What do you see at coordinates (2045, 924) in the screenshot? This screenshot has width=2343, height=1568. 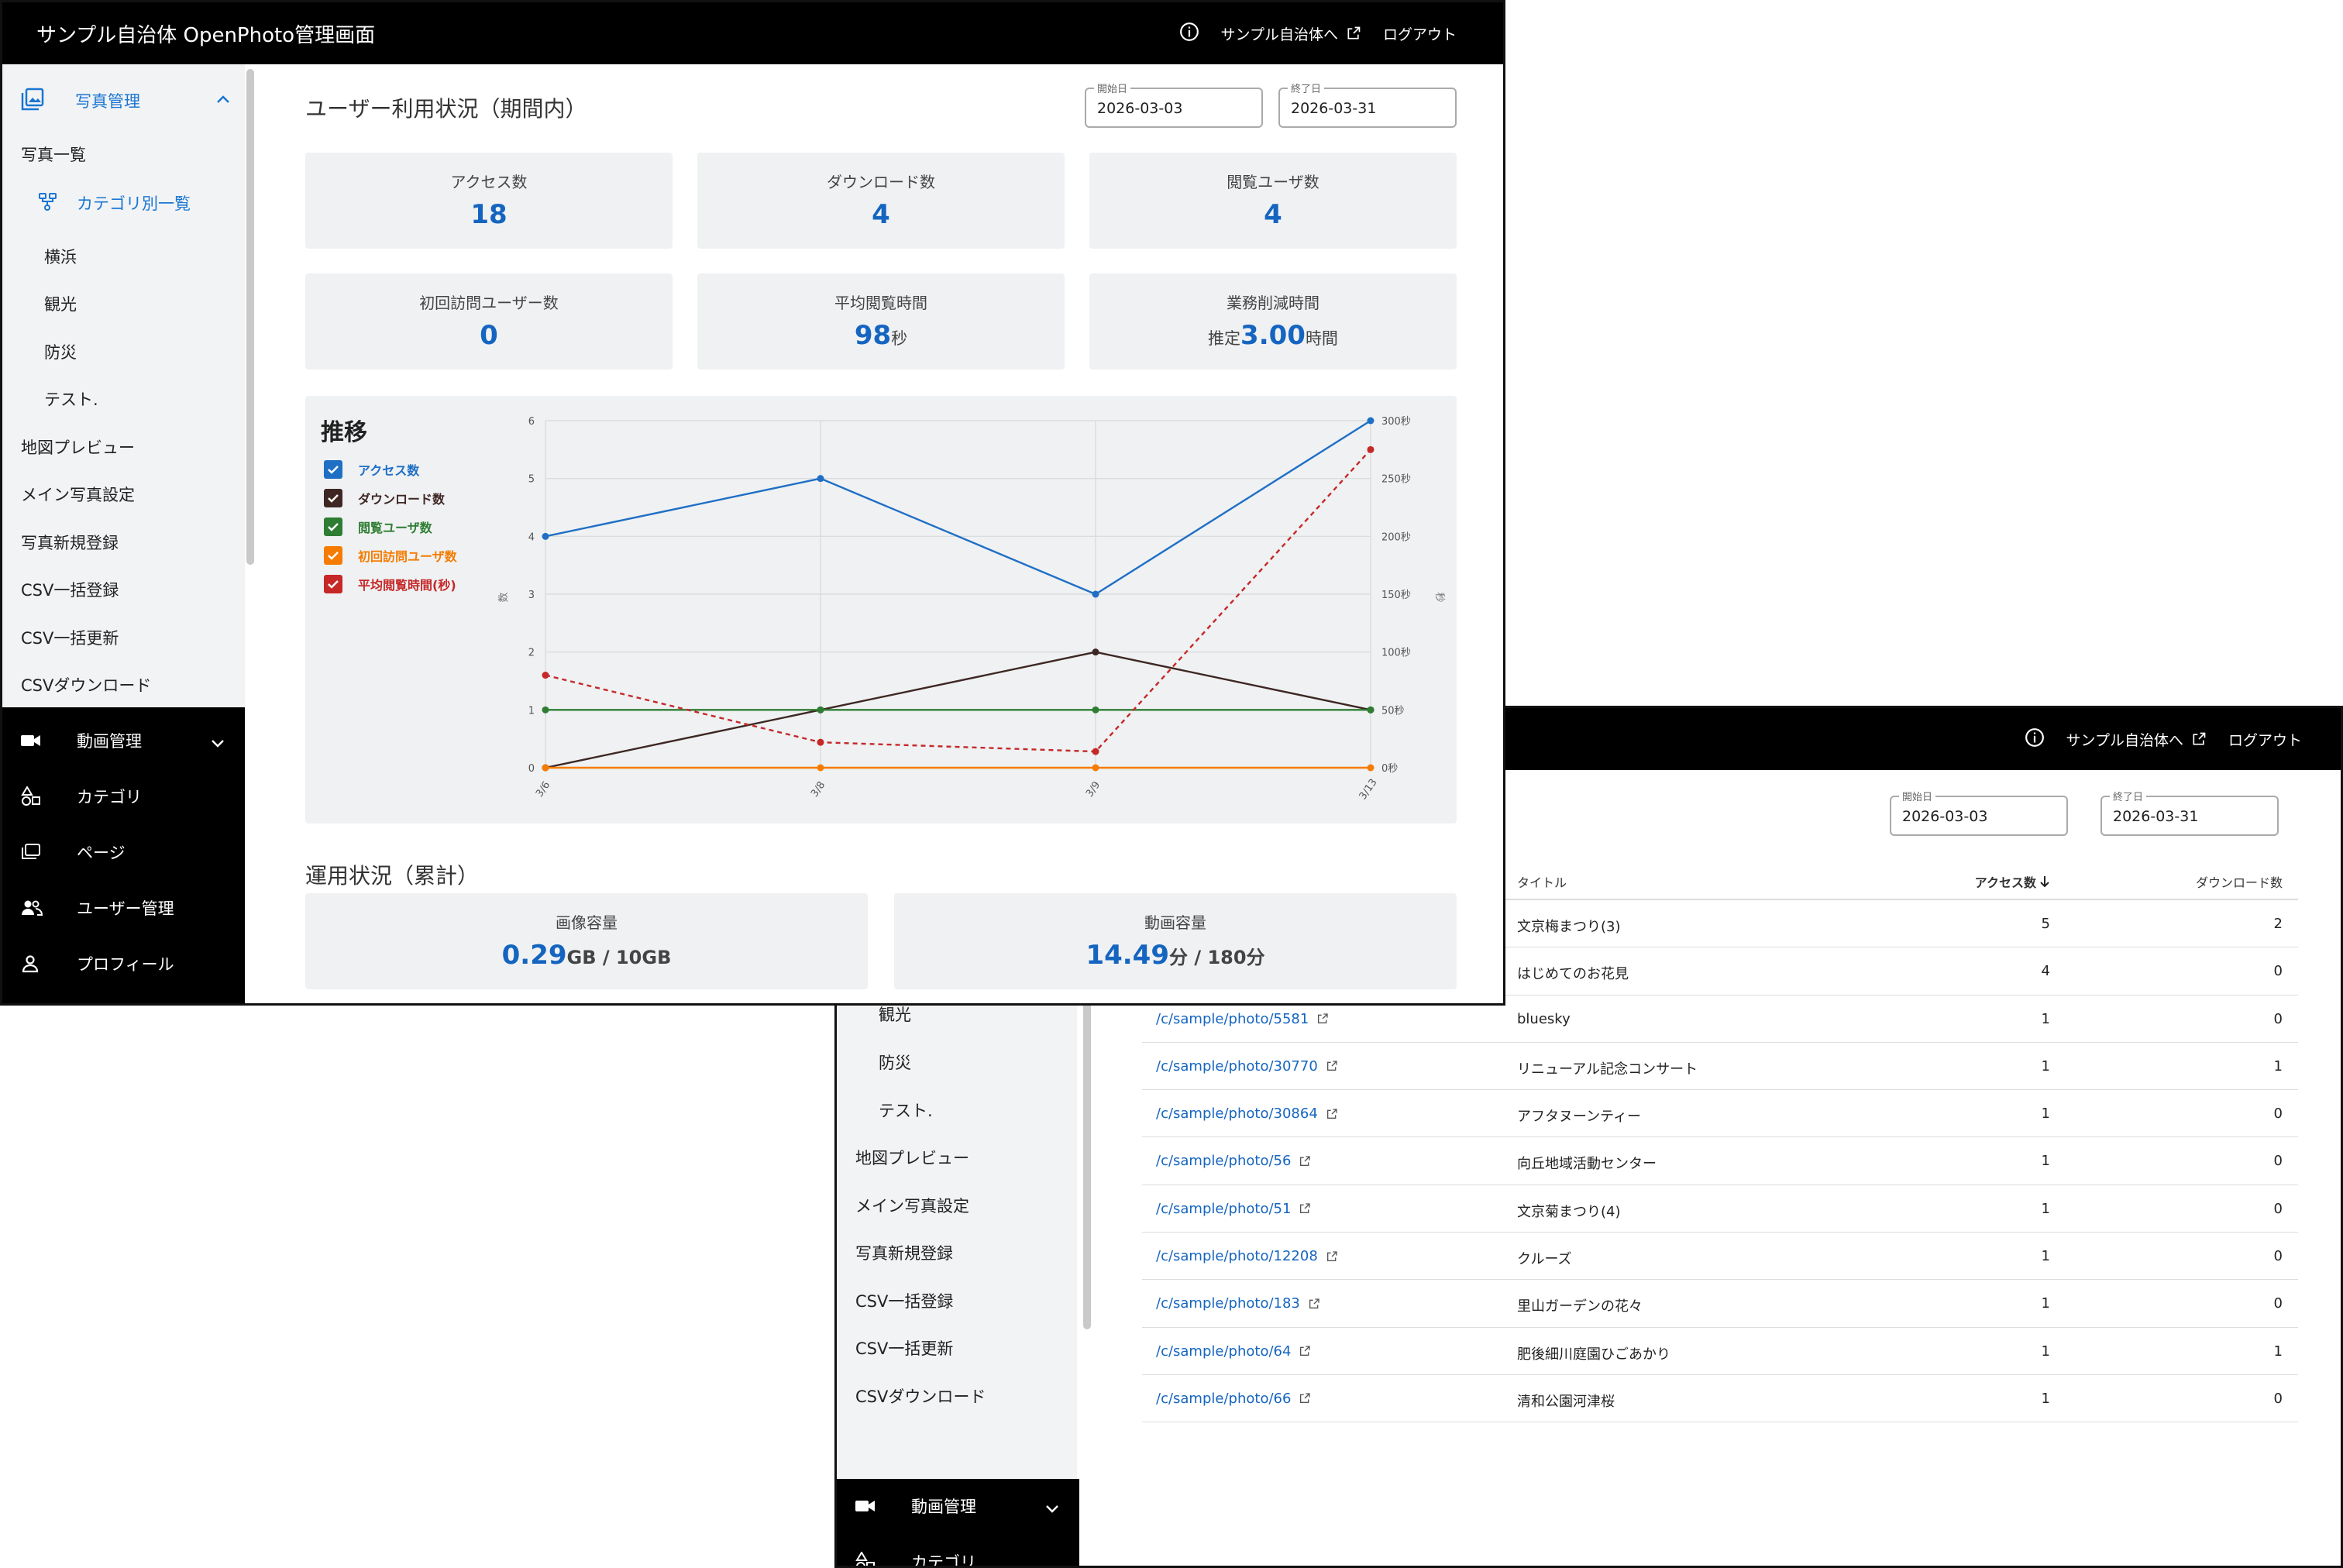 I see `row-access-count: 5` at bounding box center [2045, 924].